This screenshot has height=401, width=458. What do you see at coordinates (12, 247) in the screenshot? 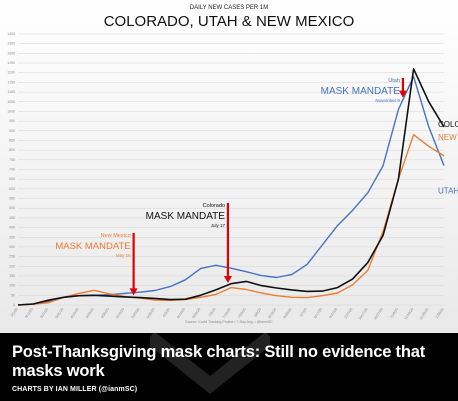
I see `y-tick-label: 300` at bounding box center [12, 247].